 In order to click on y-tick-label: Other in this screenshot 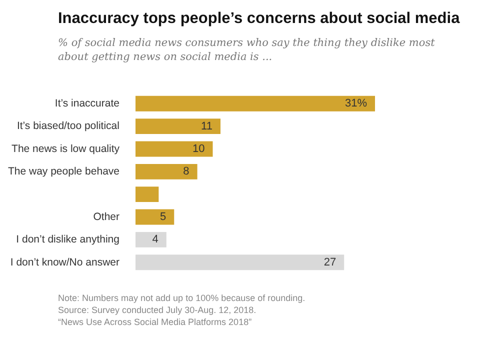, I will do `click(106, 216)`.